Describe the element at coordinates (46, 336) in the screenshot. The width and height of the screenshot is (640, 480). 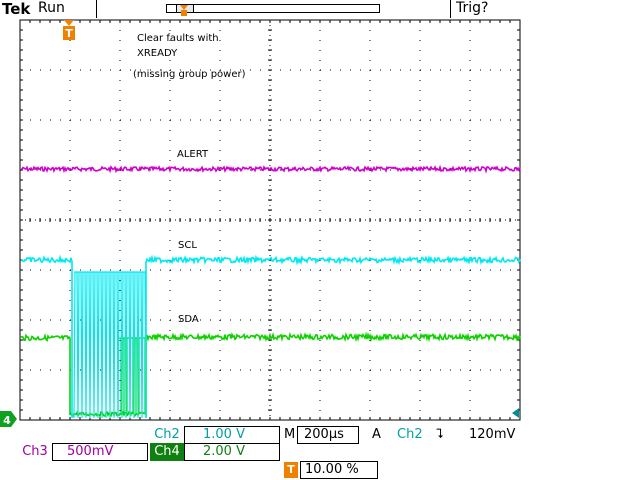
I see `scl-trace` at that location.